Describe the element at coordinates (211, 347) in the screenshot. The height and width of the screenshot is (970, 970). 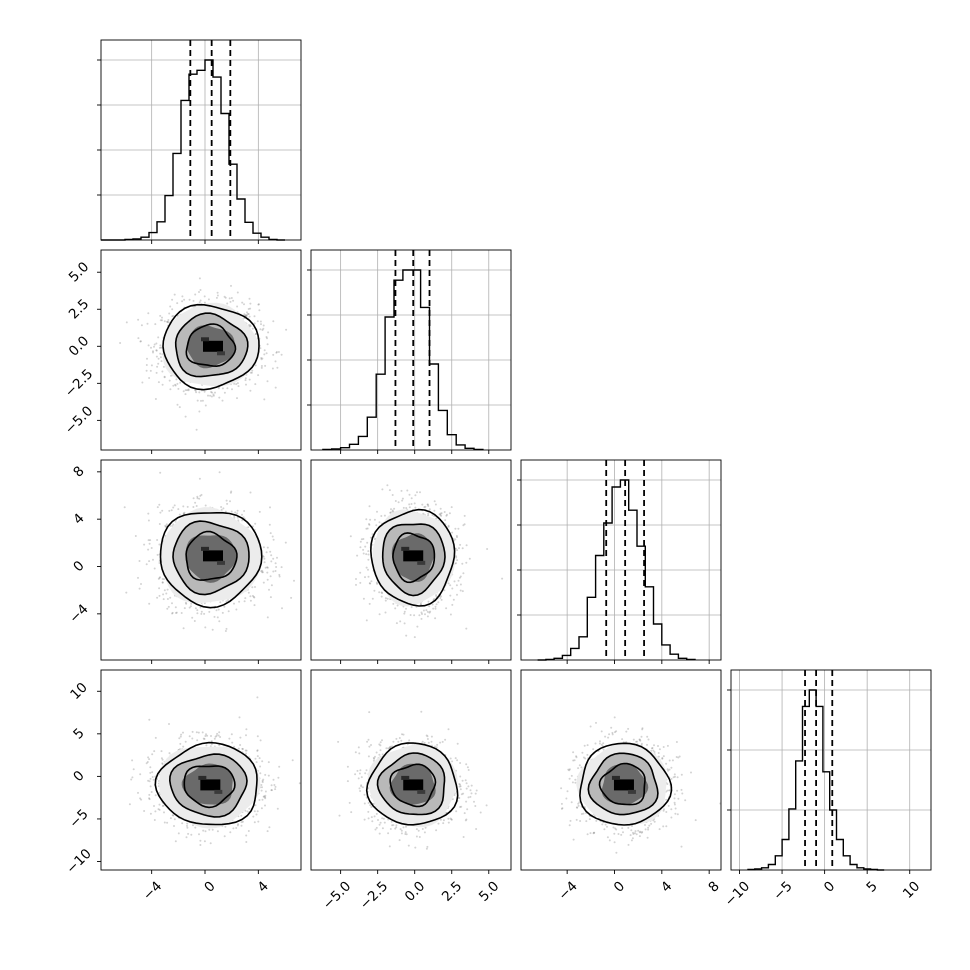
I see `contour-line` at that location.